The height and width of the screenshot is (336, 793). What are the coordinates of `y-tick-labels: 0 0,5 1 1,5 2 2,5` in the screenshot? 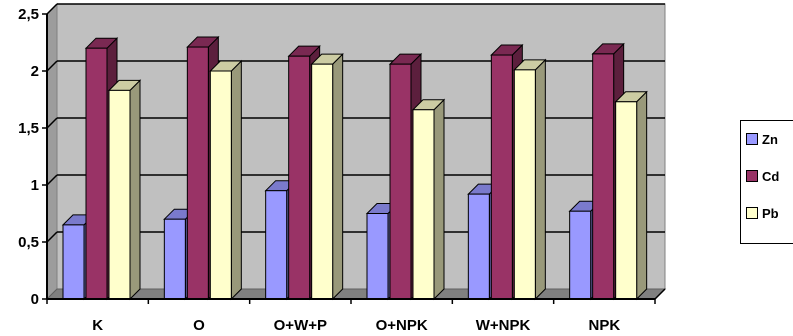 It's located at (28, 157).